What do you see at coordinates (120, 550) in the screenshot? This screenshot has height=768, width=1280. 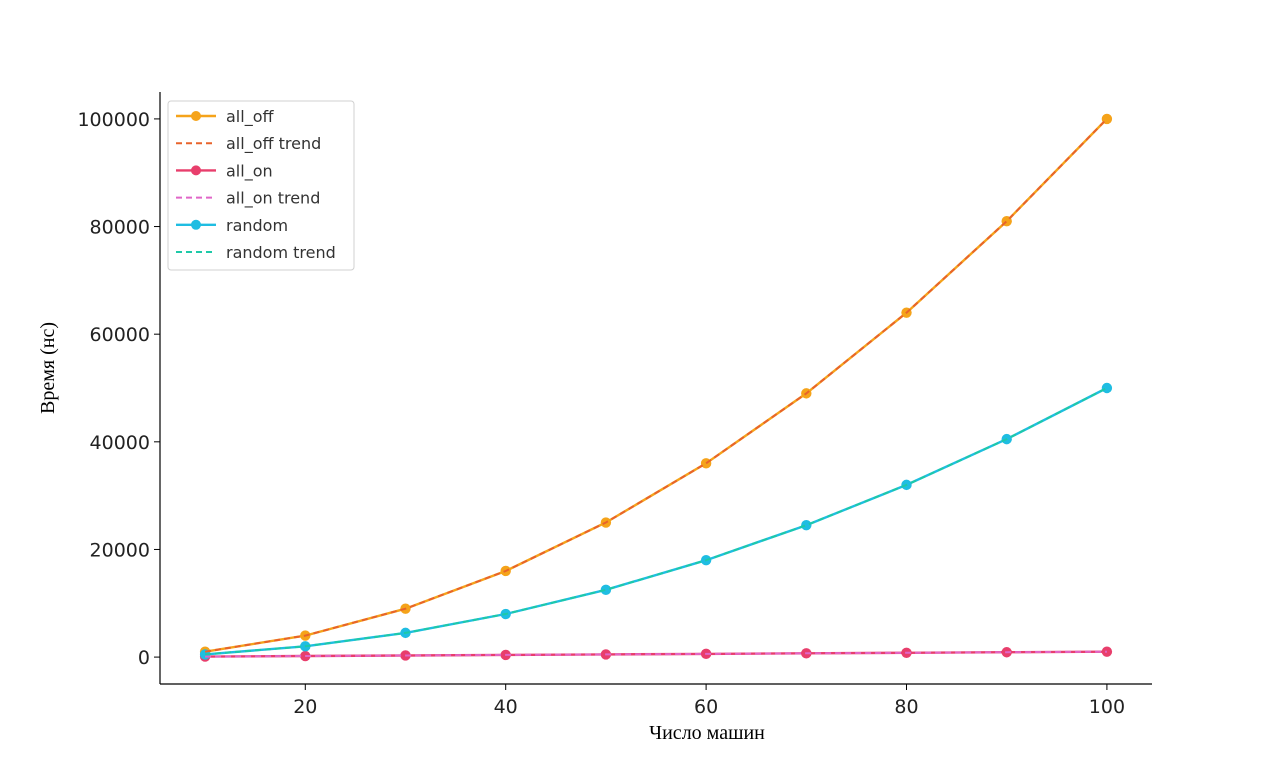 I see `y-tick-label: 20000` at bounding box center [120, 550].